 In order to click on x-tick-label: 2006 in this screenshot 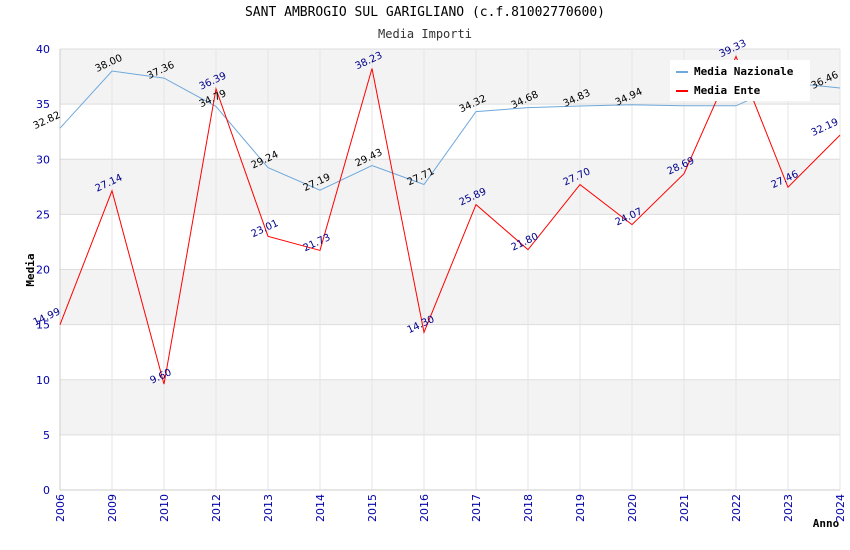, I will do `click(60, 508)`.